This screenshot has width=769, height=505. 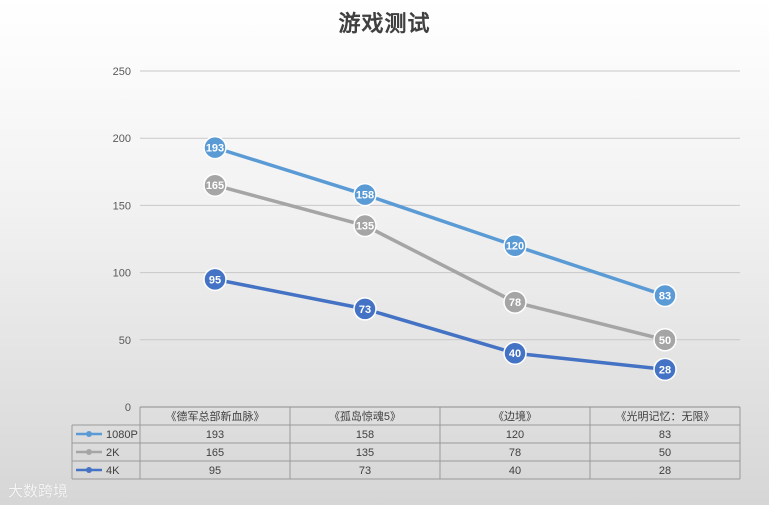 What do you see at coordinates (440, 324) in the screenshot?
I see `series-line-4k` at bounding box center [440, 324].